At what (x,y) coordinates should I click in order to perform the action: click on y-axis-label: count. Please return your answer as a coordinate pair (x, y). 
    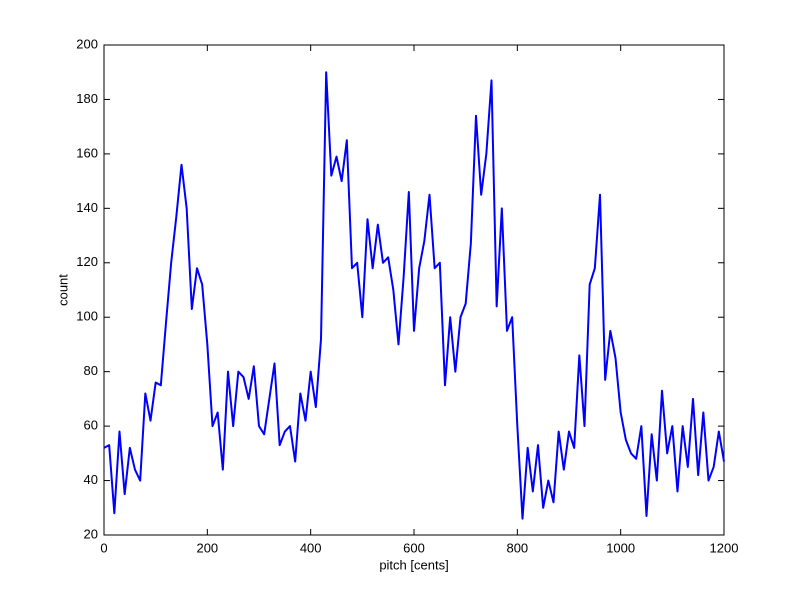
    Looking at the image, I should click on (62, 290).